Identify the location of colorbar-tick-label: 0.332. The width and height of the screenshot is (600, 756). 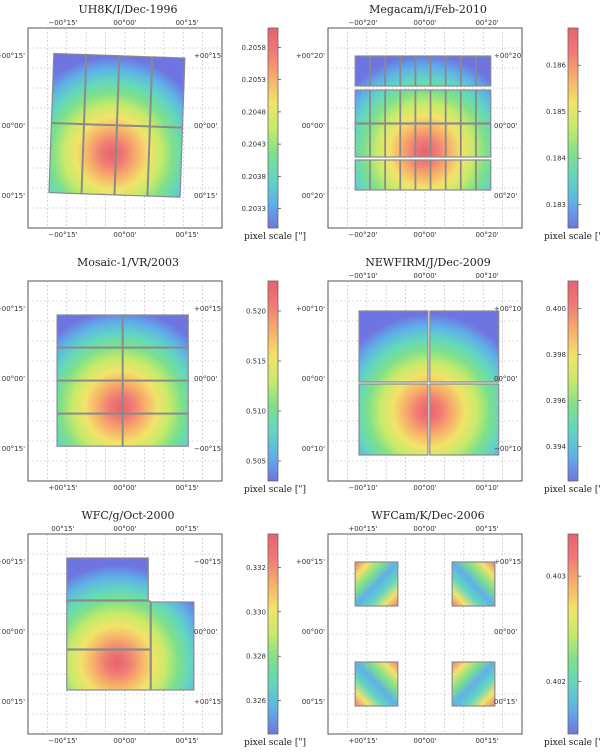
(256, 568).